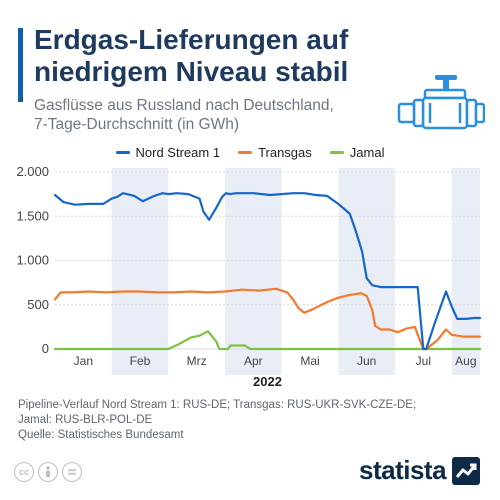  What do you see at coordinates (285, 152) in the screenshot?
I see `legend-label-transgas: Transgas` at bounding box center [285, 152].